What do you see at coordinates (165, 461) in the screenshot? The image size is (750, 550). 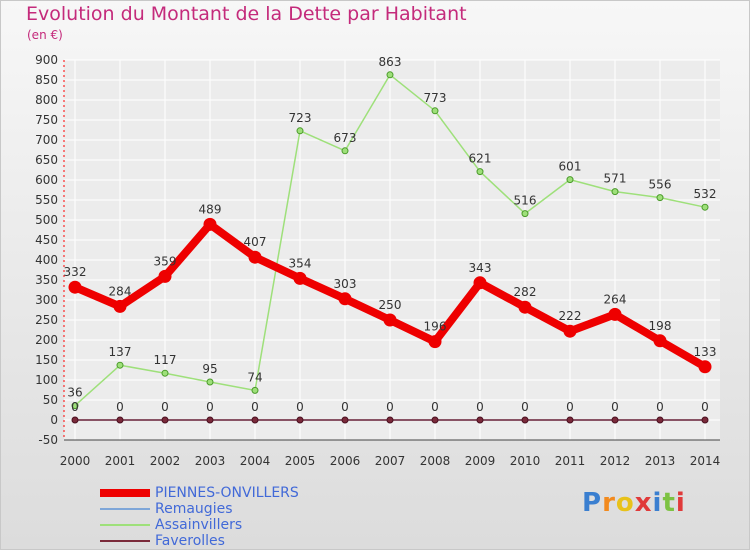 I see `x-tick-label: 2002` at bounding box center [165, 461].